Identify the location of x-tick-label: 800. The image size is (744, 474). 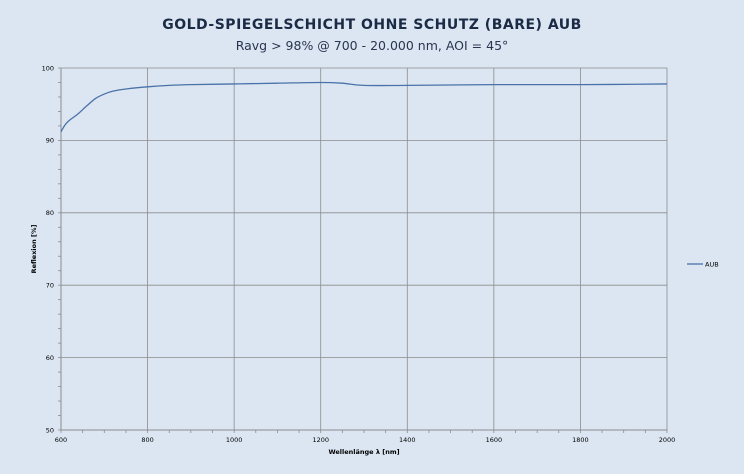
(147, 440).